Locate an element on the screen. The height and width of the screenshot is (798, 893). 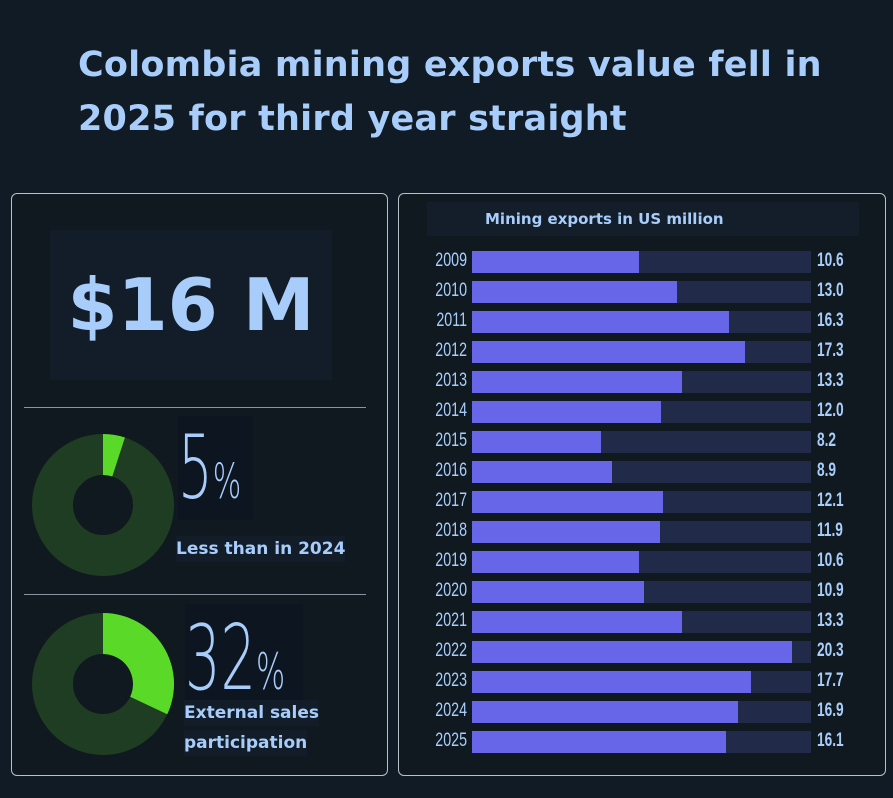
year-label: 2015 is located at coordinates (451, 440).